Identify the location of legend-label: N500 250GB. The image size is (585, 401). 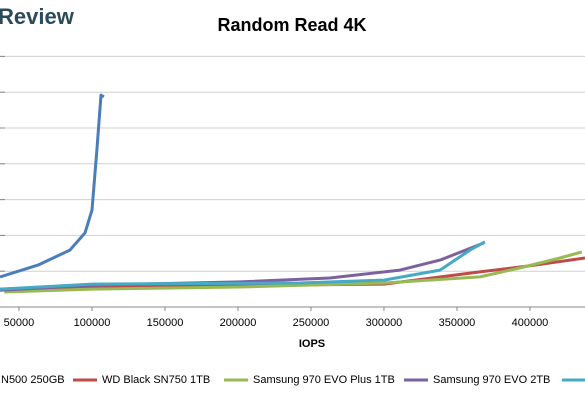
(33, 380).